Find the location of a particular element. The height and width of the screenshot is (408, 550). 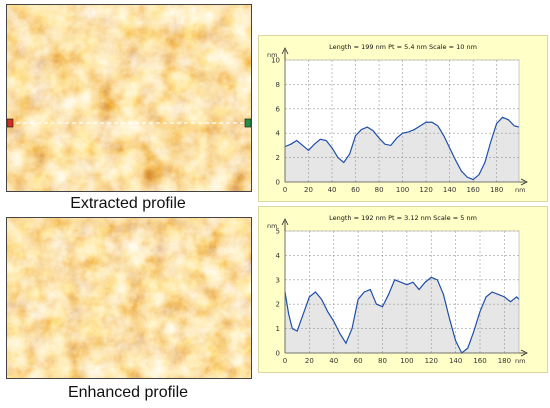

y-tick-label: 3 is located at coordinates (278, 280).